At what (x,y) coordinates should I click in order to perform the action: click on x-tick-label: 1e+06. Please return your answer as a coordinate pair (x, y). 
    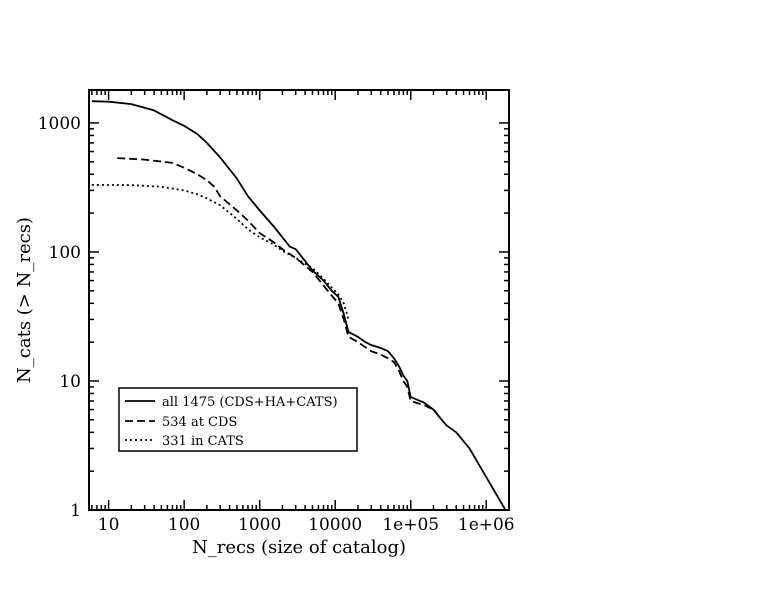
    Looking at the image, I should click on (486, 525).